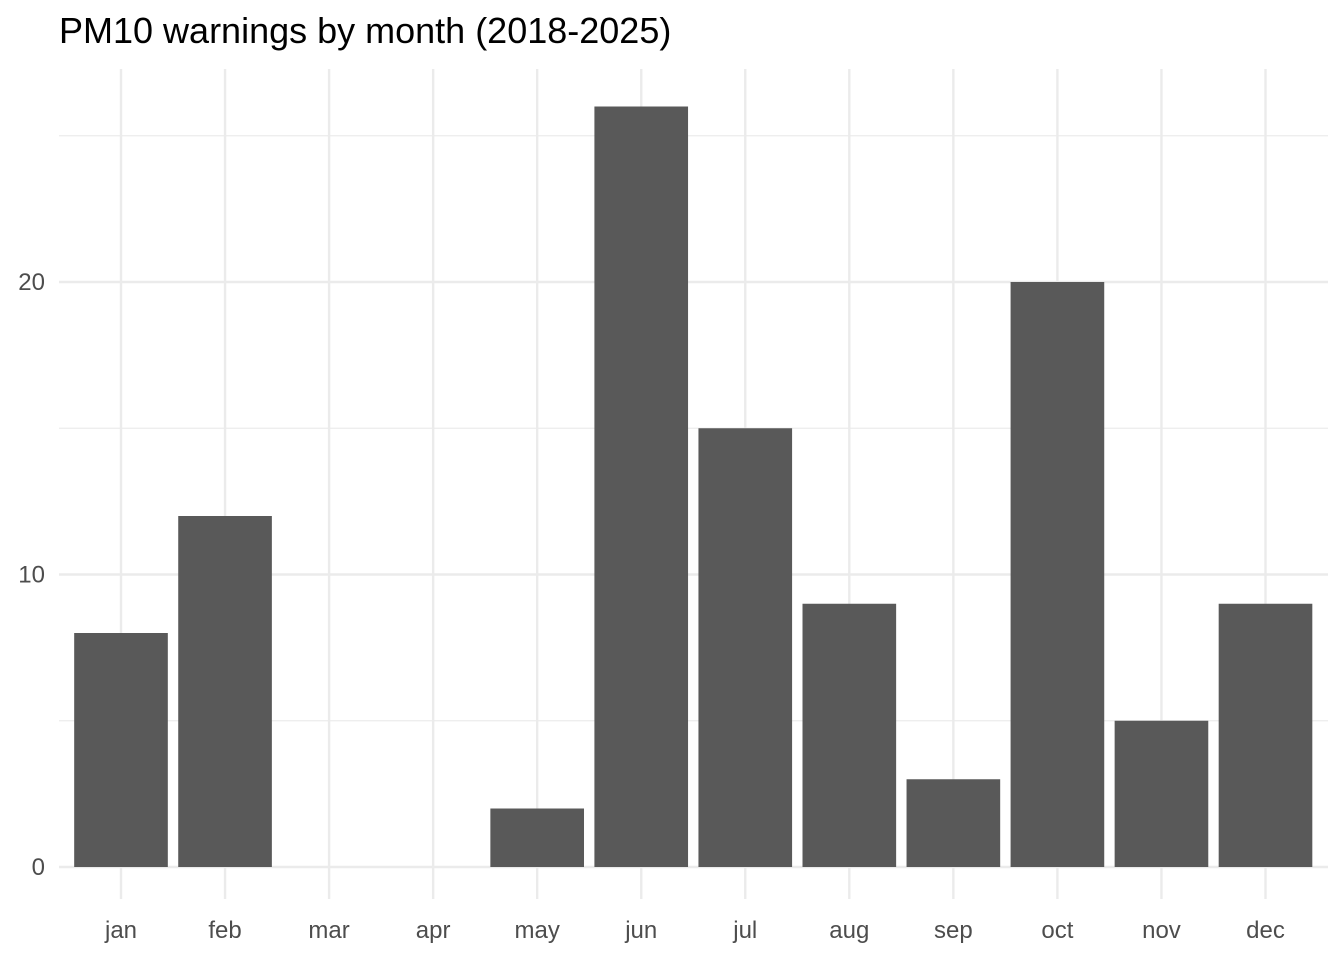  Describe the element at coordinates (1161, 793) in the screenshot. I see `bar-nov` at that location.